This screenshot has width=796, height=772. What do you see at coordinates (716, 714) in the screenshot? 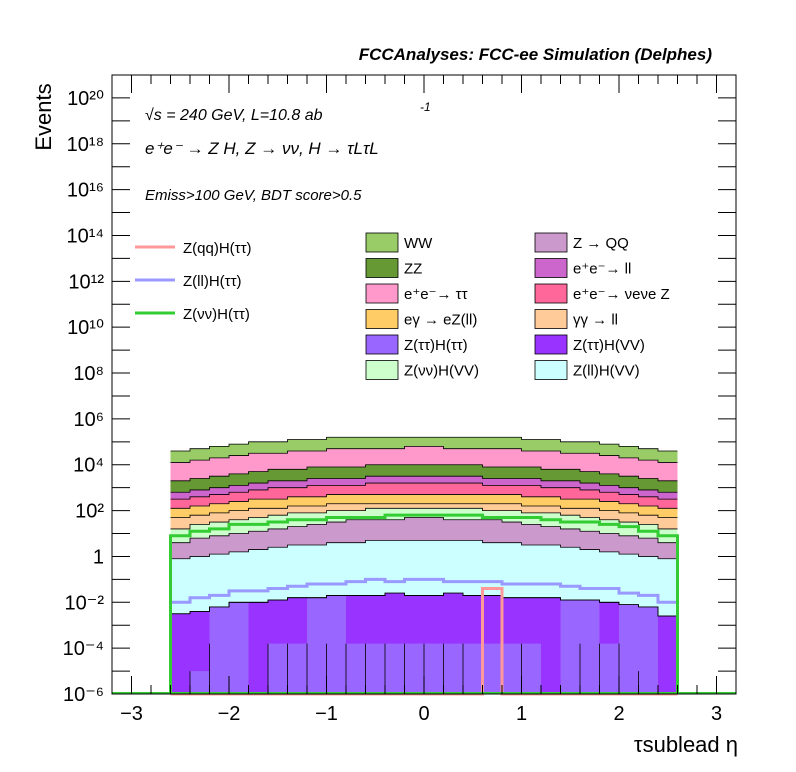
I see `x-tick-label: 3` at bounding box center [716, 714].